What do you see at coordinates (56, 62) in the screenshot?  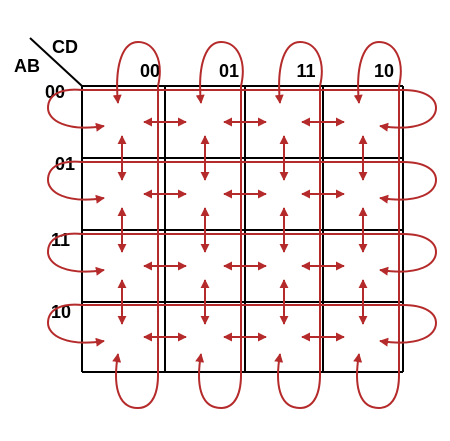 I see `corner-diagonal` at bounding box center [56, 62].